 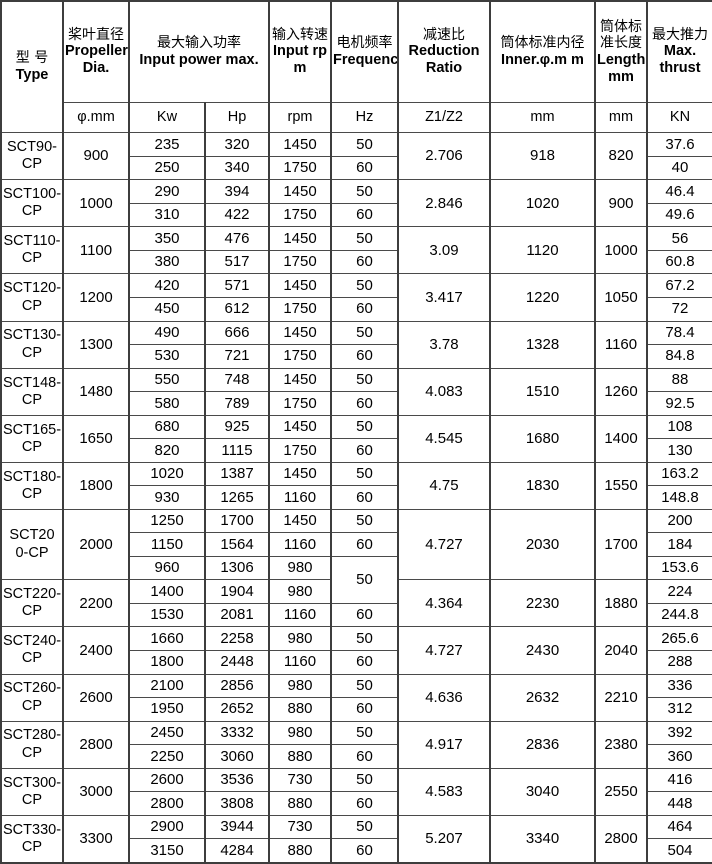 I want to click on cell-max-thrust: 108, so click(x=679, y=427).